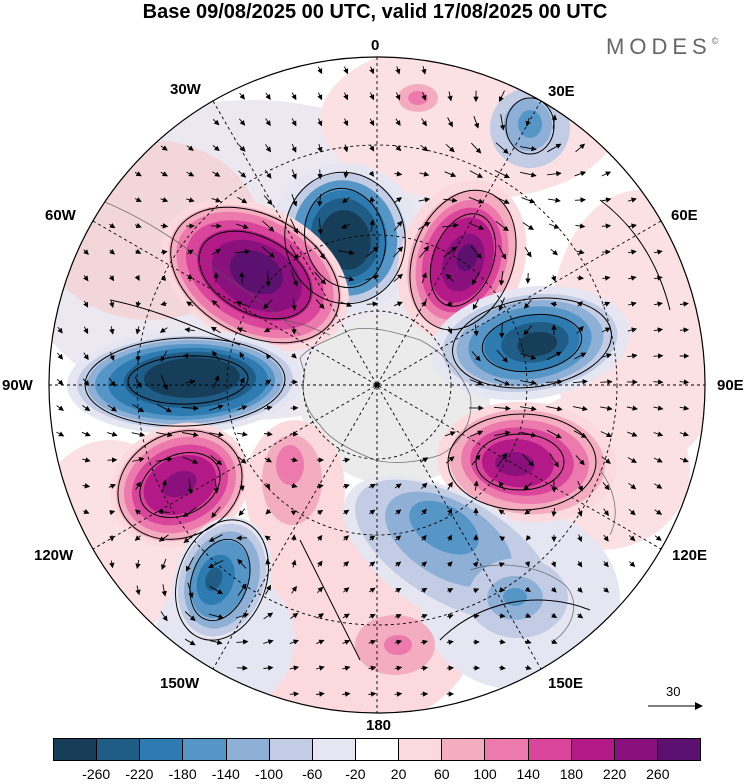  What do you see at coordinates (689, 556) in the screenshot?
I see `lon-label-120e: 120E` at bounding box center [689, 556].